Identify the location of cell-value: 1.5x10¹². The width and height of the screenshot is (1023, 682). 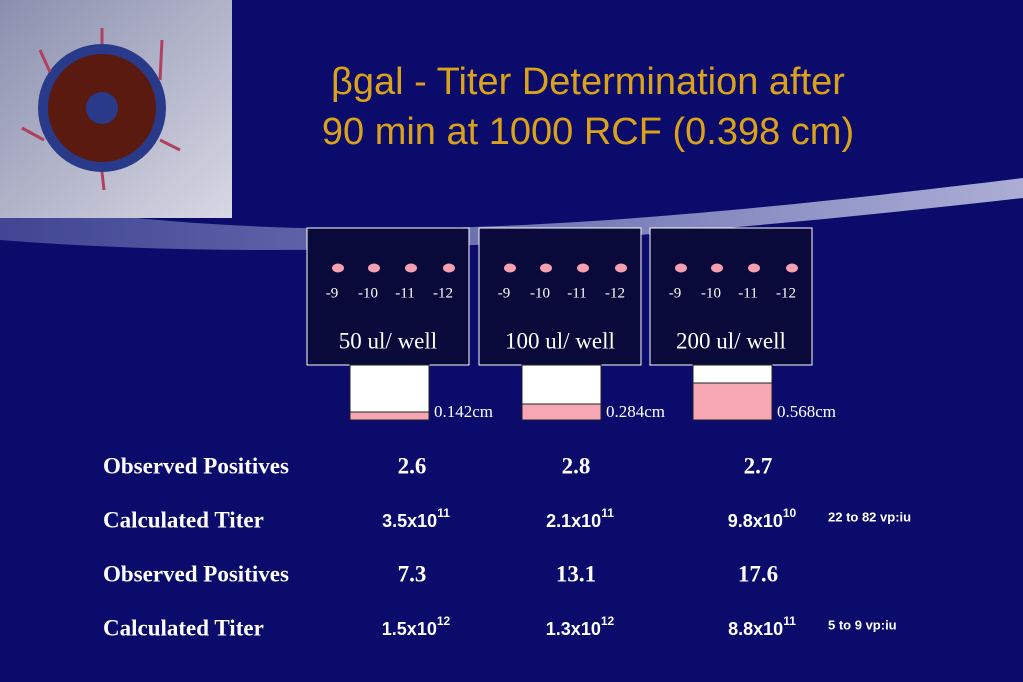
(416, 626).